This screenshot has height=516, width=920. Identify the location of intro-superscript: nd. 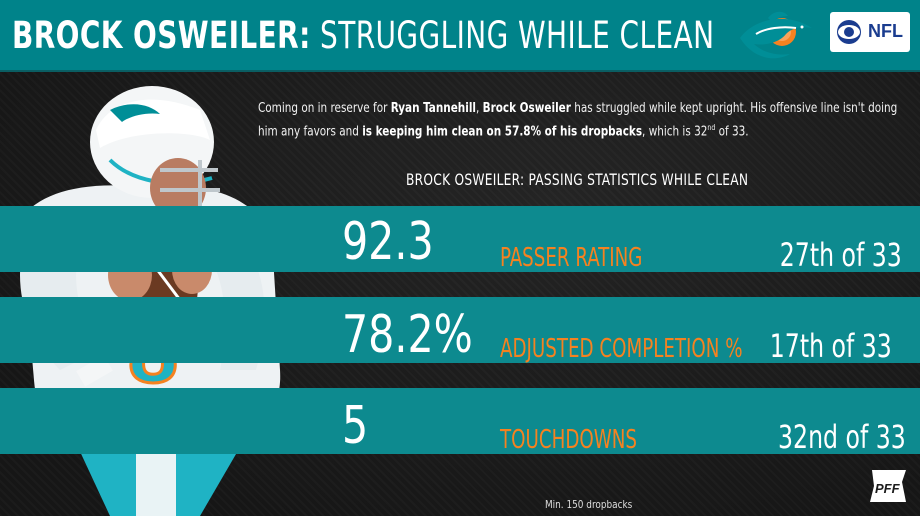
(711, 127).